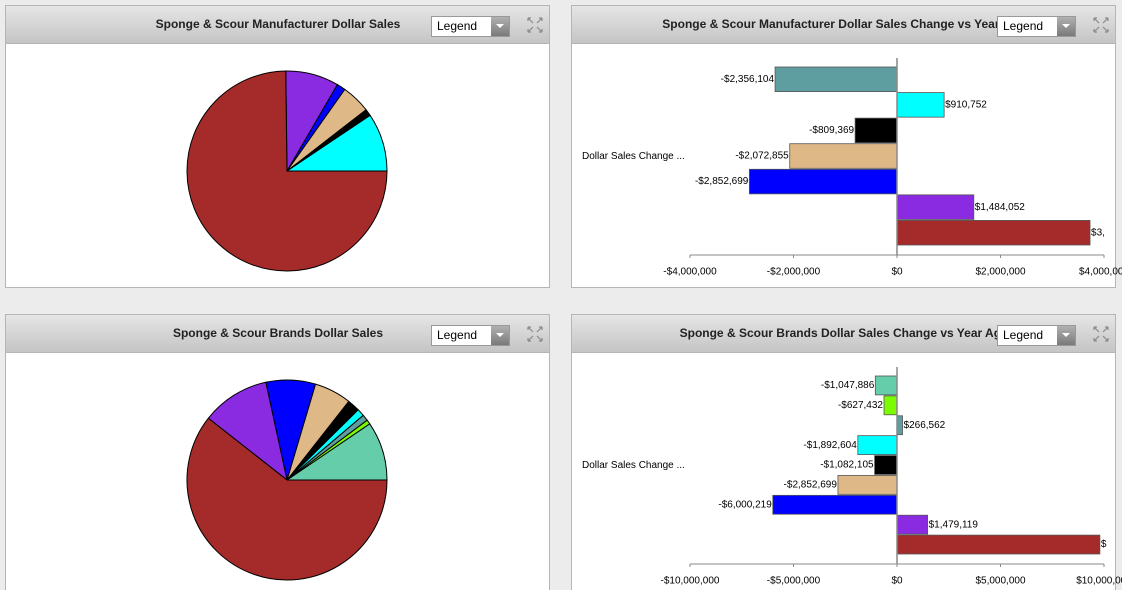 The width and height of the screenshot is (1122, 590). I want to click on value-label: $1,484,052, so click(1000, 207).